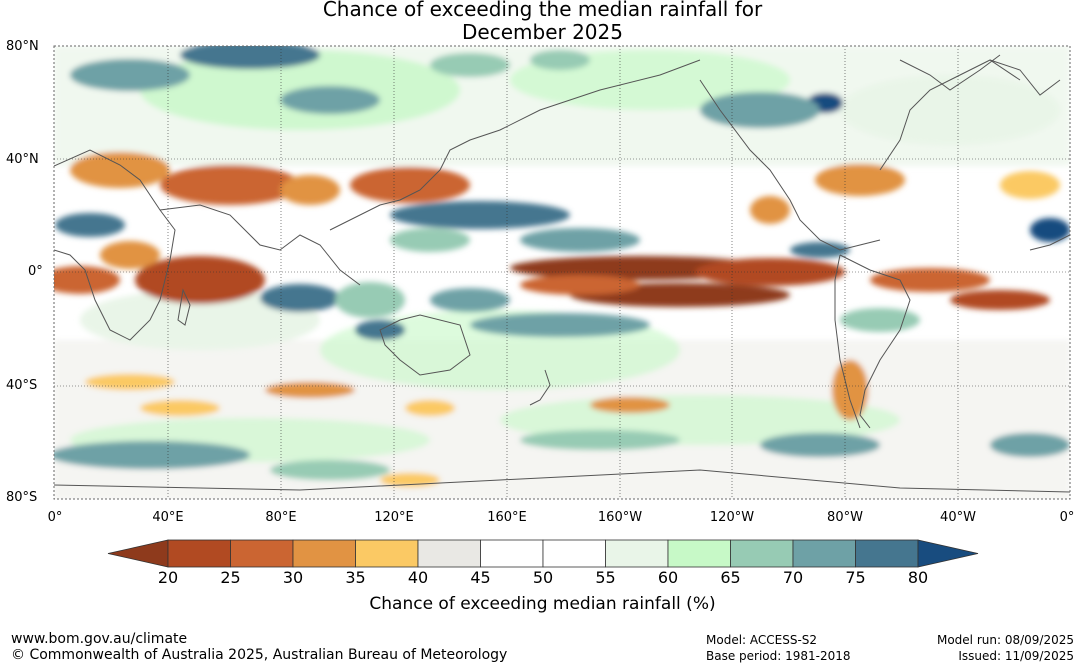  I want to click on footer-model-run: Model run: 08/09/2025, so click(1005, 640).